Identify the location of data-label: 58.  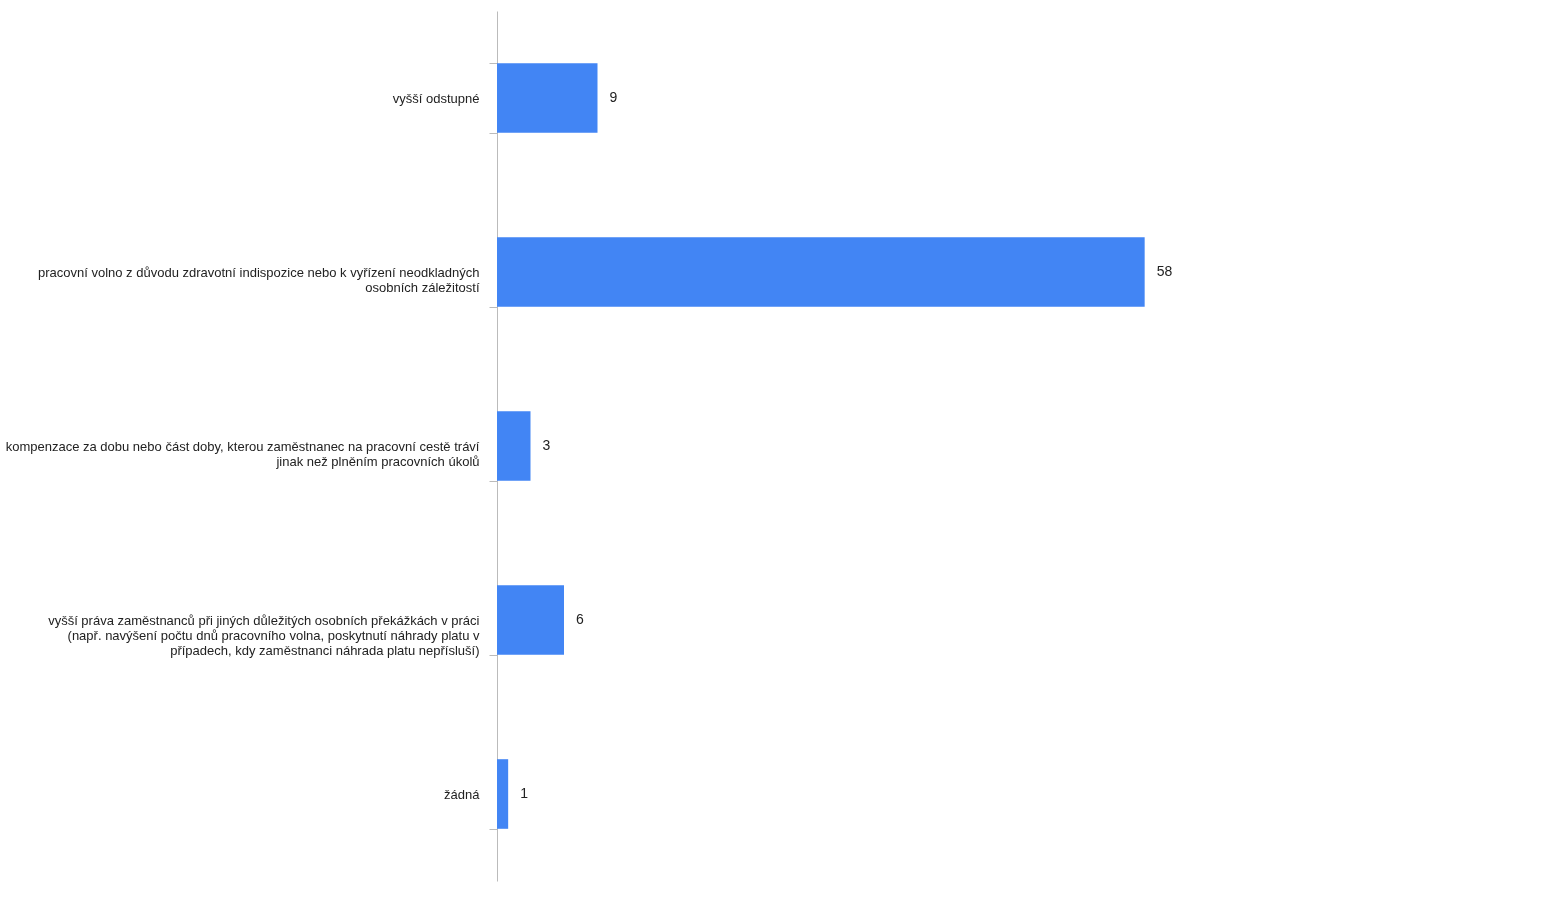
(1164, 271).